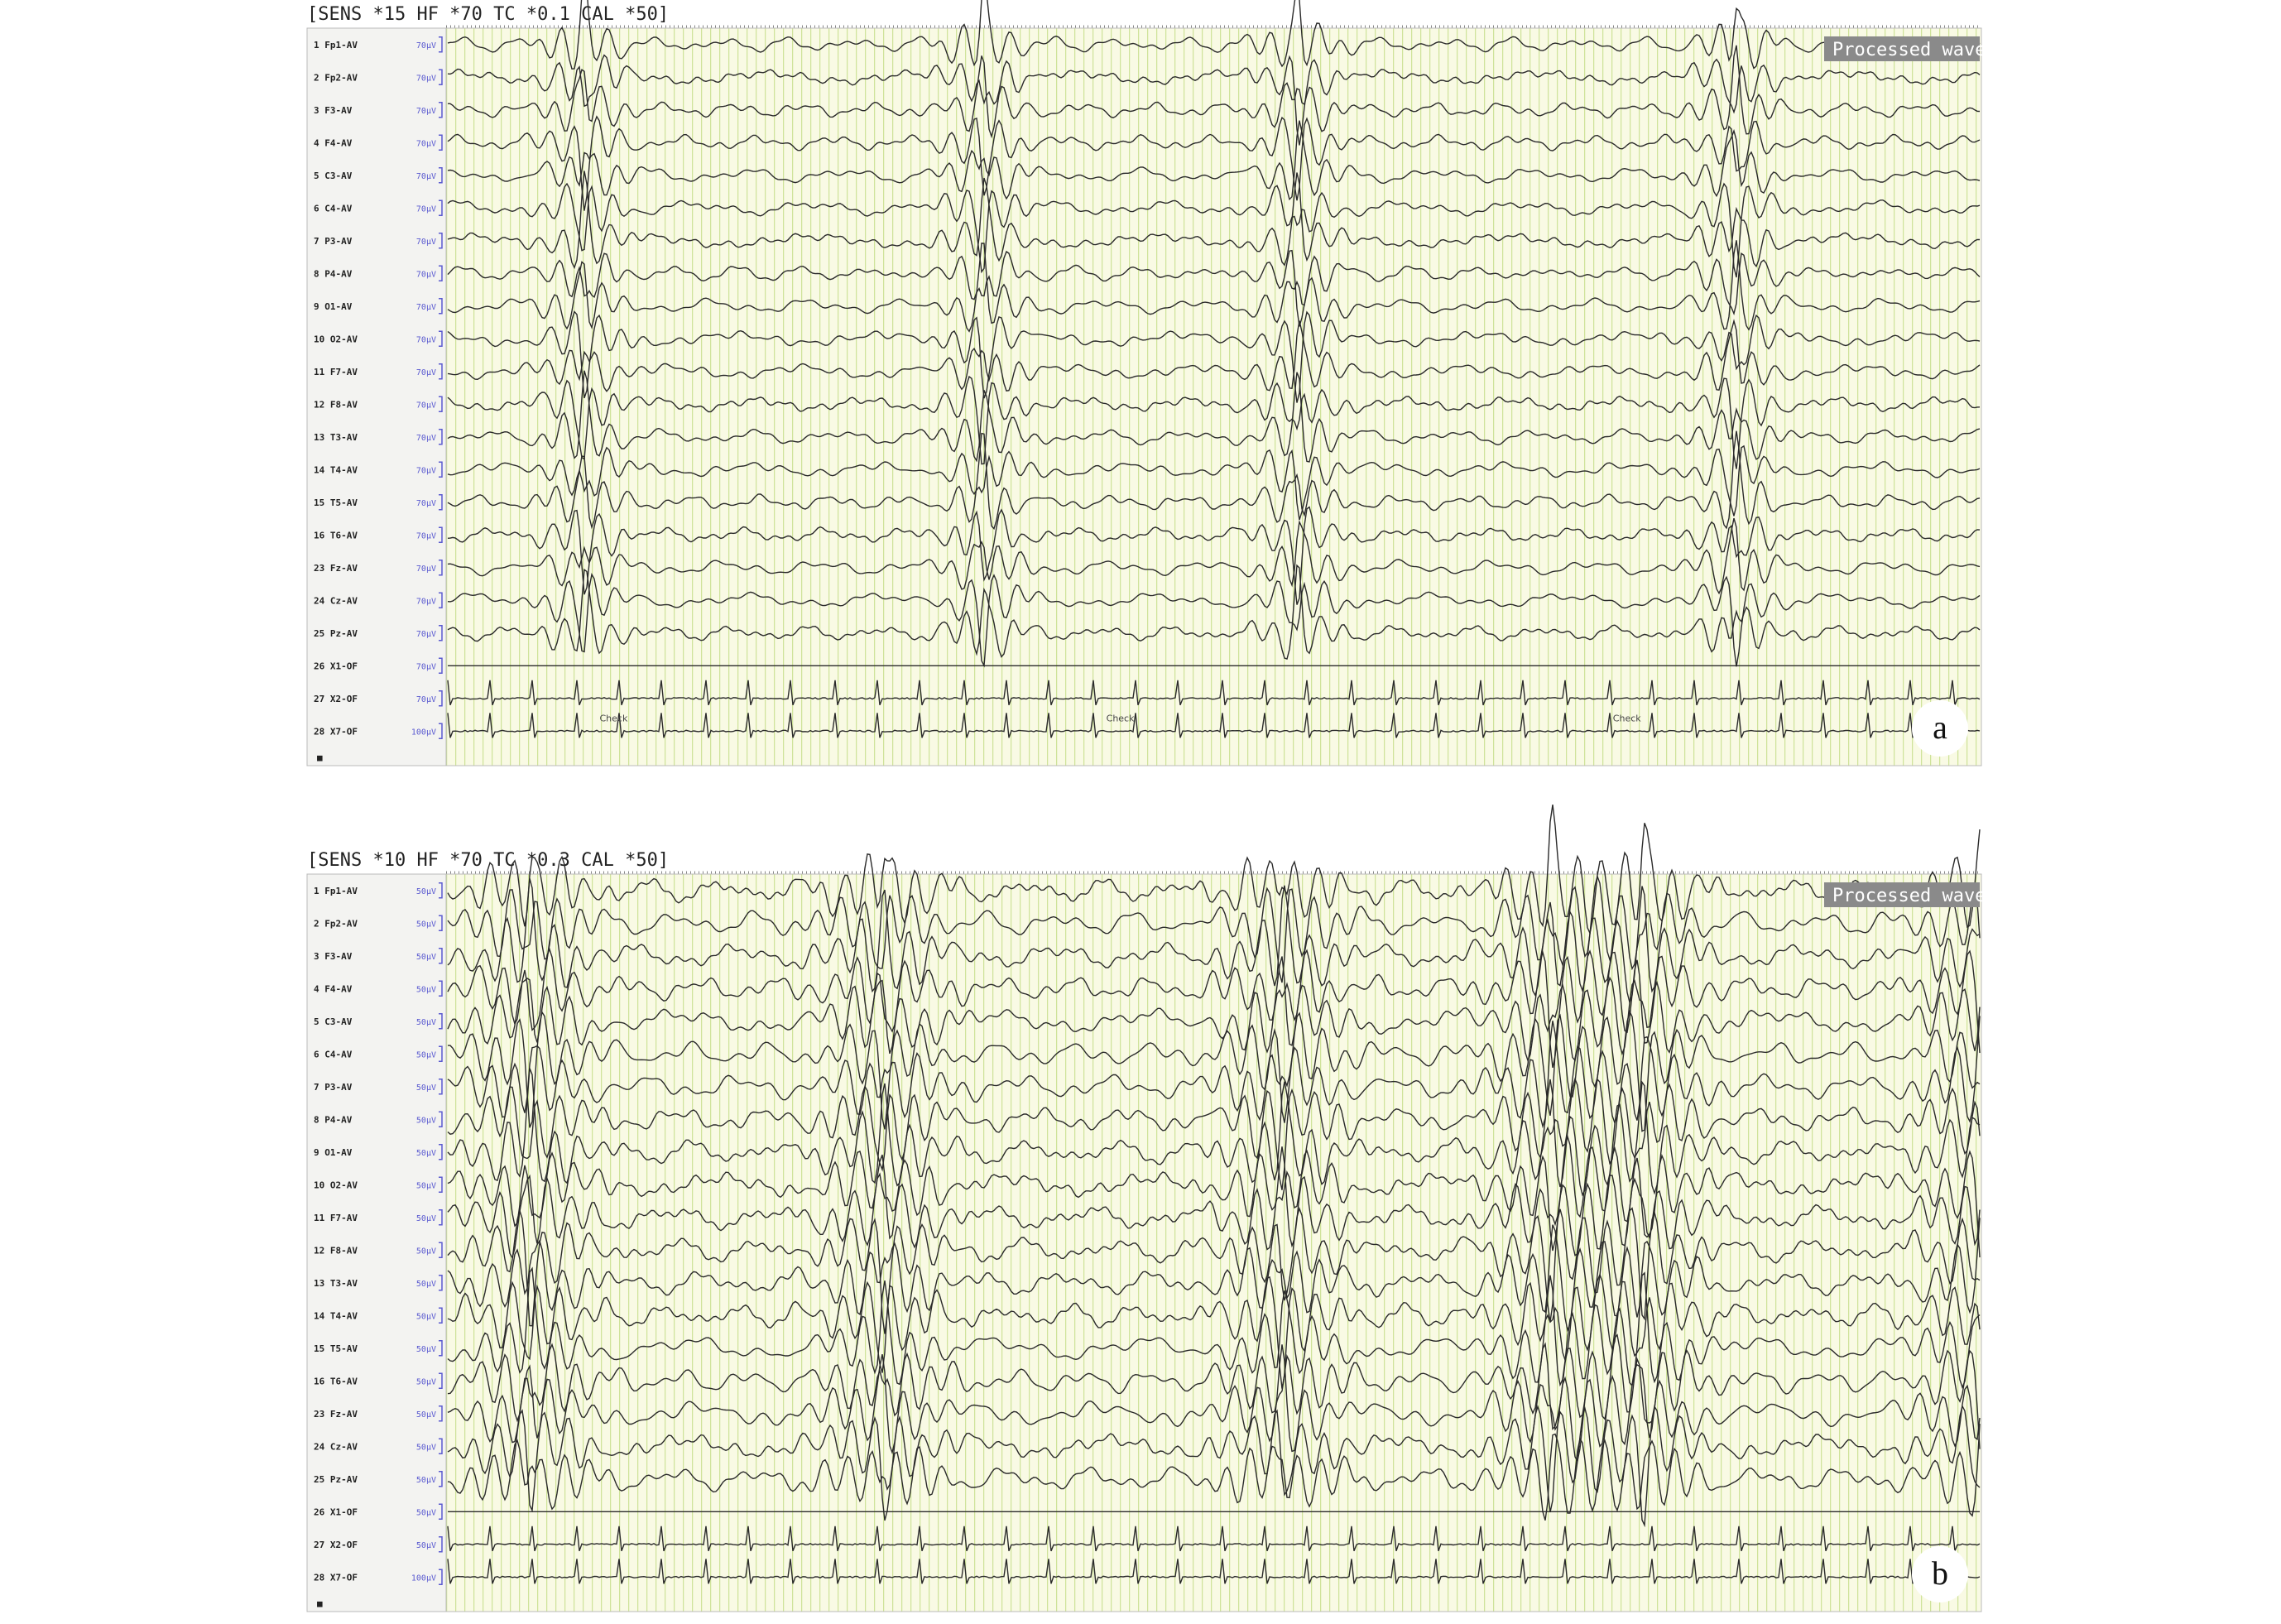  Describe the element at coordinates (336, 469) in the screenshot. I see `channel-label: 14 T4-AV` at that location.